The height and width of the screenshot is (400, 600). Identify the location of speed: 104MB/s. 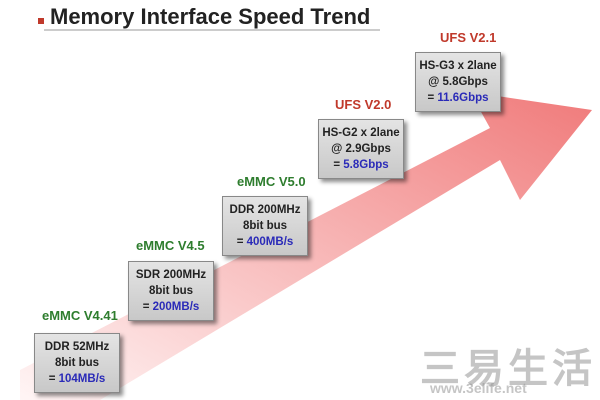
(82, 379).